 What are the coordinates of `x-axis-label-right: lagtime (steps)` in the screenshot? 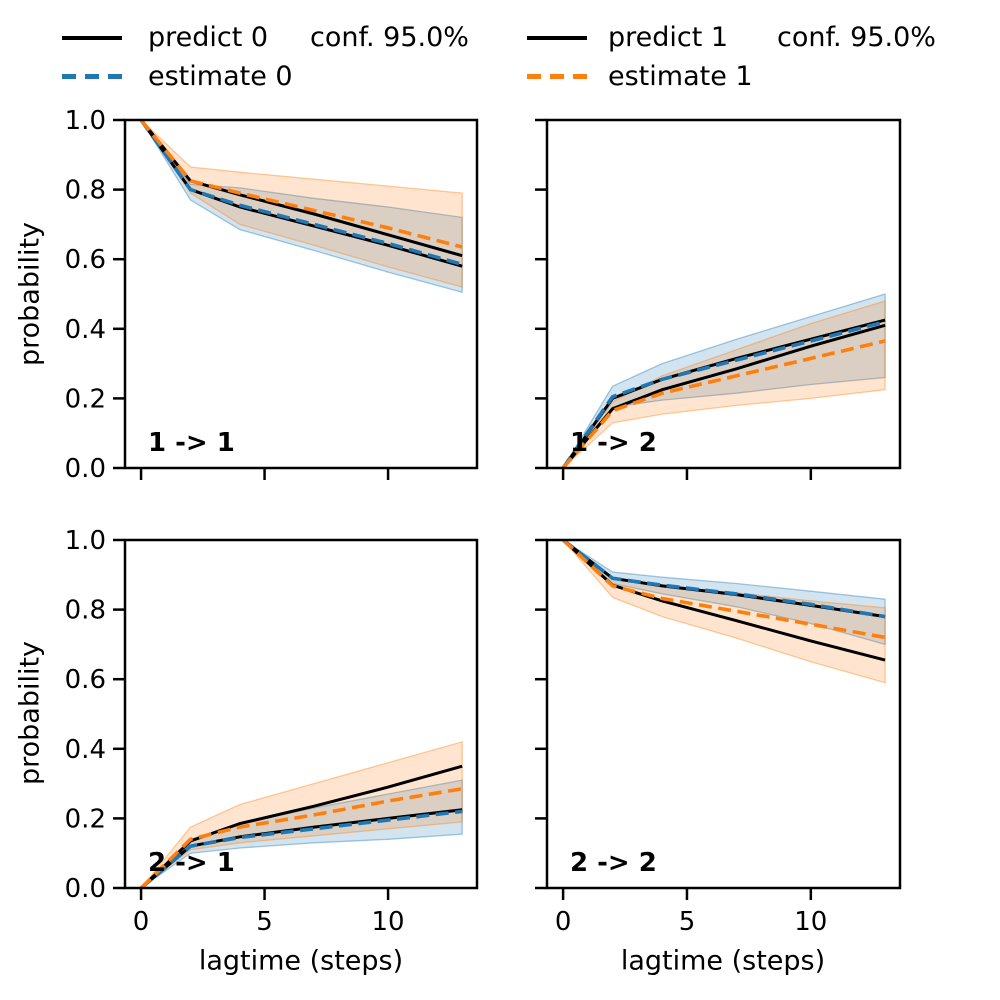 It's located at (723, 961).